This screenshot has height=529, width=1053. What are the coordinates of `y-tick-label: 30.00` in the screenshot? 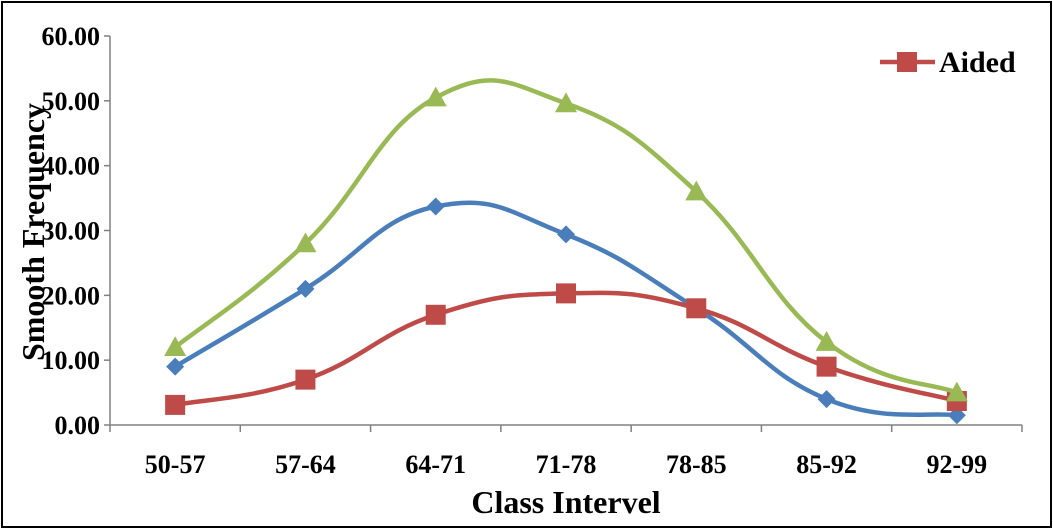 It's located at (71, 231).